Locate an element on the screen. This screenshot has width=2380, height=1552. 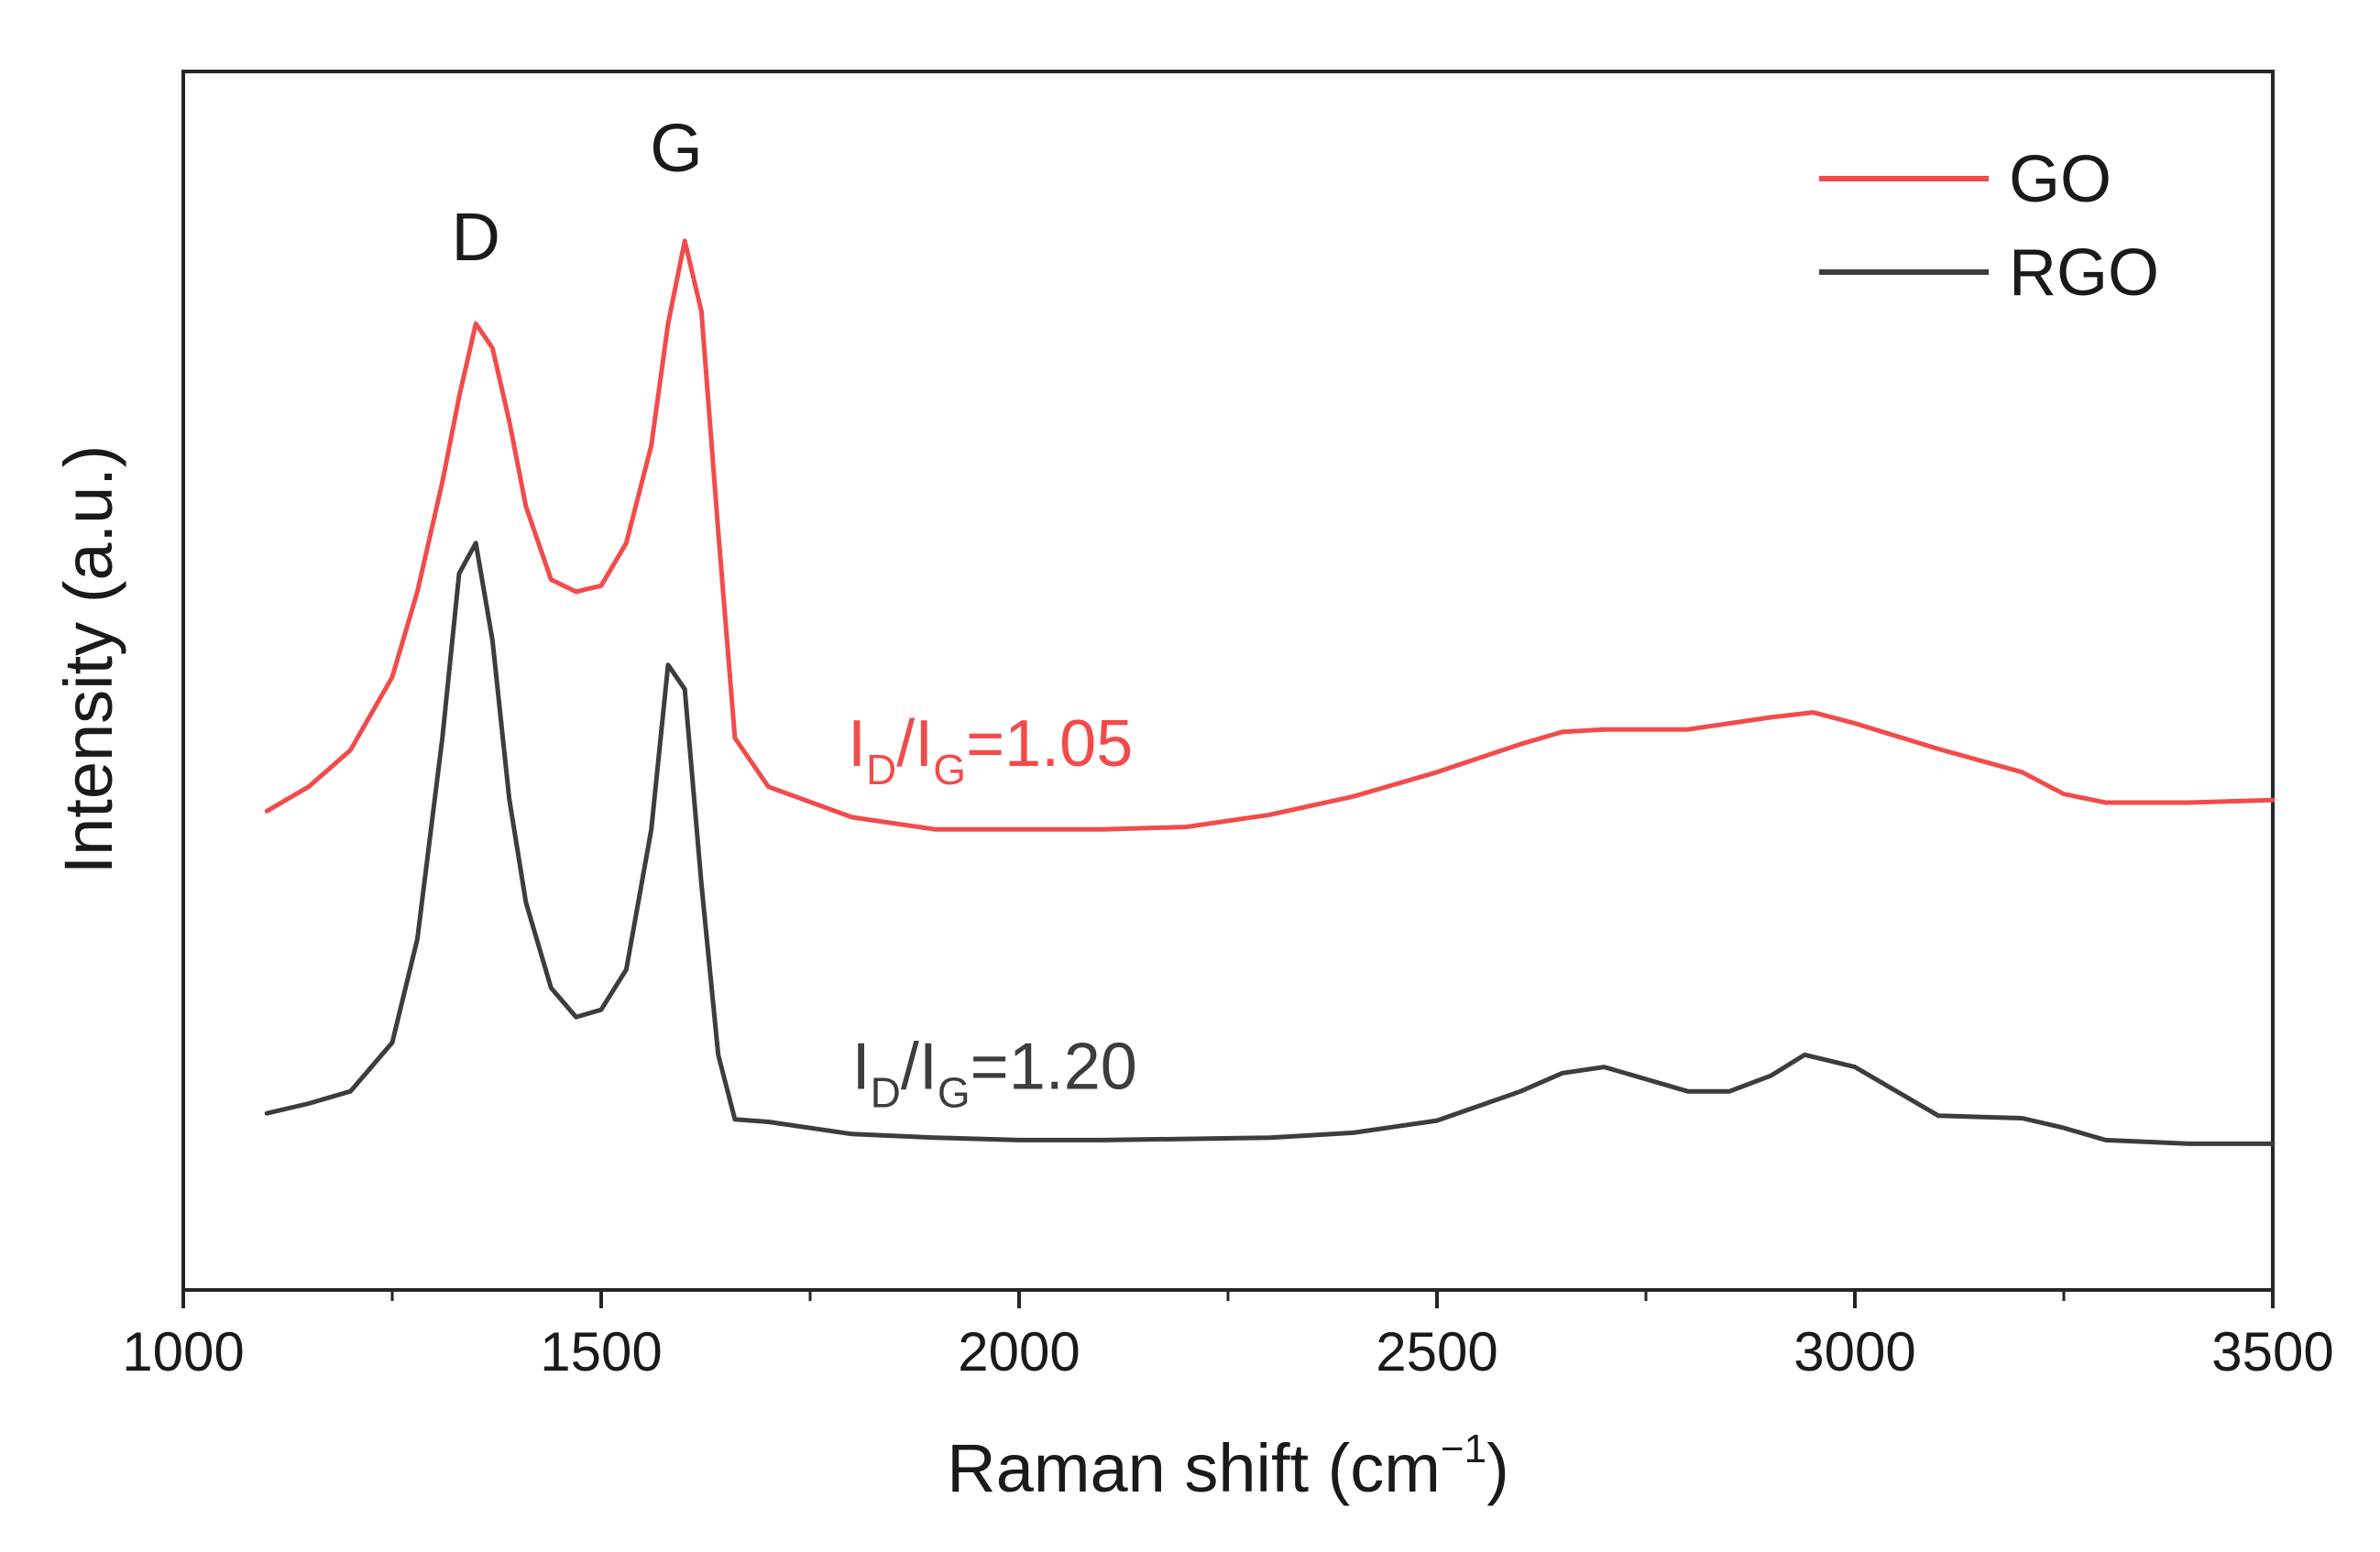
x-axis-title: Raman shift (cm−1) is located at coordinates (1228, 1466).